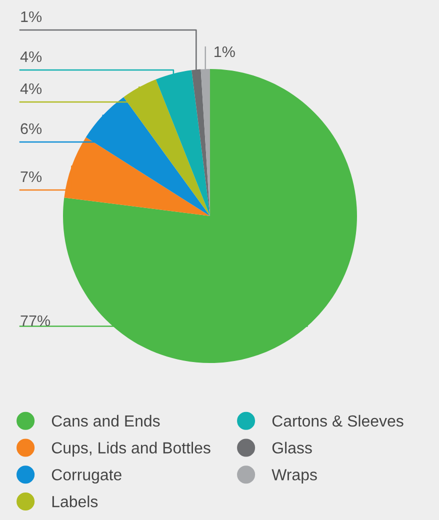 The height and width of the screenshot is (520, 439). Describe the element at coordinates (292, 448) in the screenshot. I see `legend-label: Glass` at that location.